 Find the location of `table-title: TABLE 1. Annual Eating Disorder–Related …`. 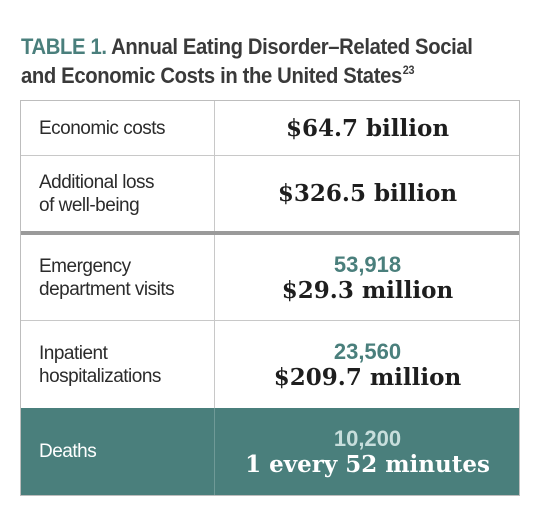

table-title: TABLE 1. Annual Eating Disorder–Related … is located at coordinates (250, 61).